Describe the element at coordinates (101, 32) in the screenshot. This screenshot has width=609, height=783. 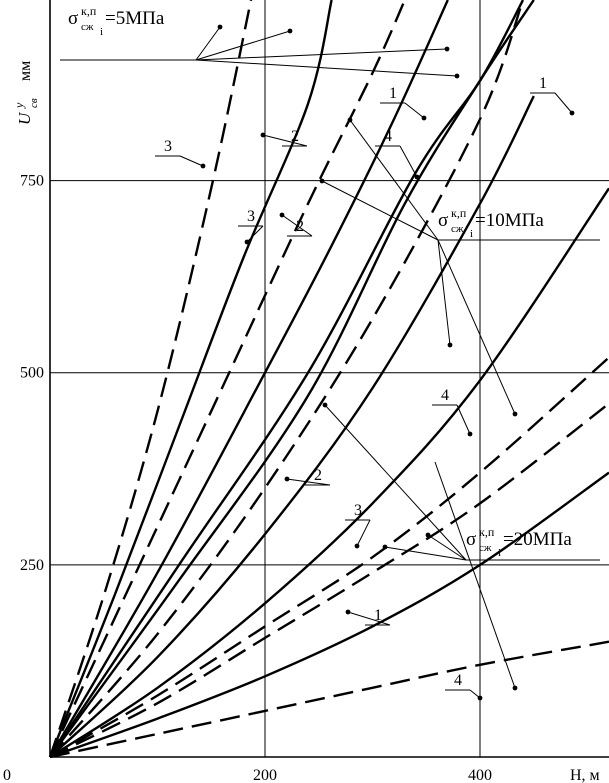
I see `annotation-5-subsub: i` at that location.